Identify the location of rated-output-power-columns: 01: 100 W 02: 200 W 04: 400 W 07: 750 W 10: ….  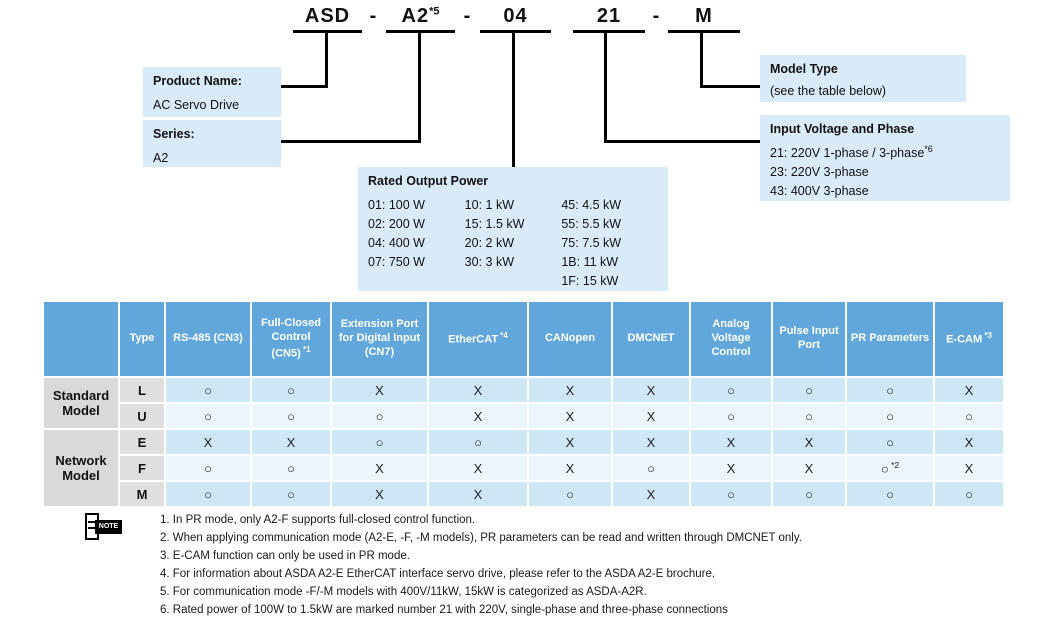
(513, 242).